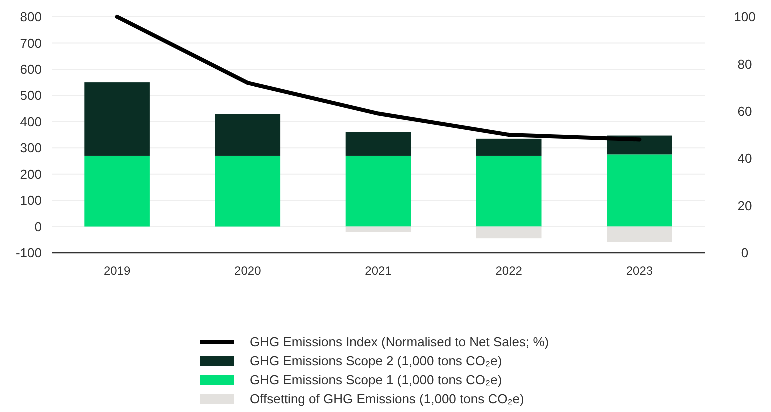 Image resolution: width=771 pixels, height=412 pixels. What do you see at coordinates (31, 148) in the screenshot?
I see `y-tick-label: 300` at bounding box center [31, 148].